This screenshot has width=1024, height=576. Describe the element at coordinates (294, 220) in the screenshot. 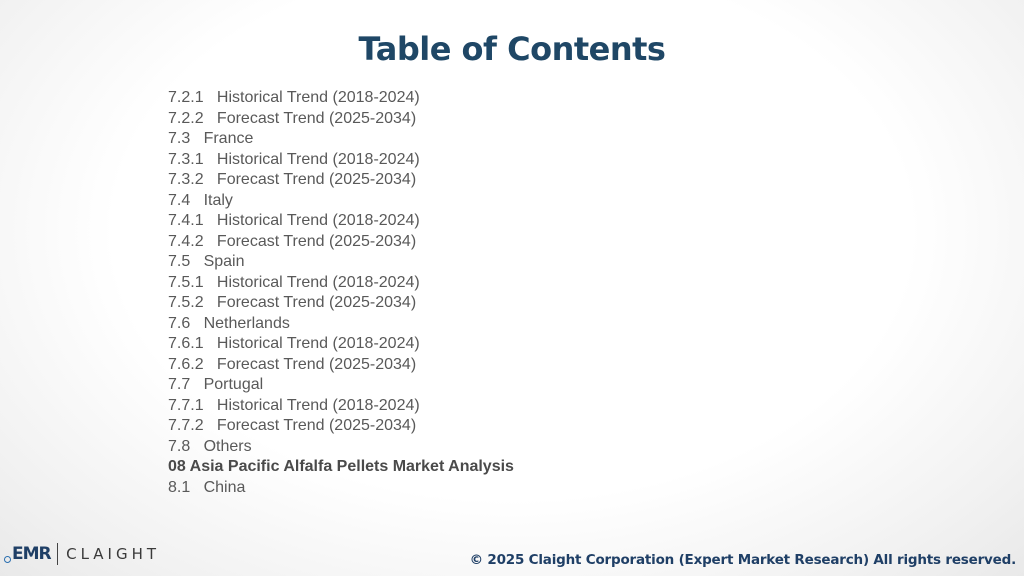

I see `toc-entry: 7.4.1 Historical Trend (2018-2024)` at that location.